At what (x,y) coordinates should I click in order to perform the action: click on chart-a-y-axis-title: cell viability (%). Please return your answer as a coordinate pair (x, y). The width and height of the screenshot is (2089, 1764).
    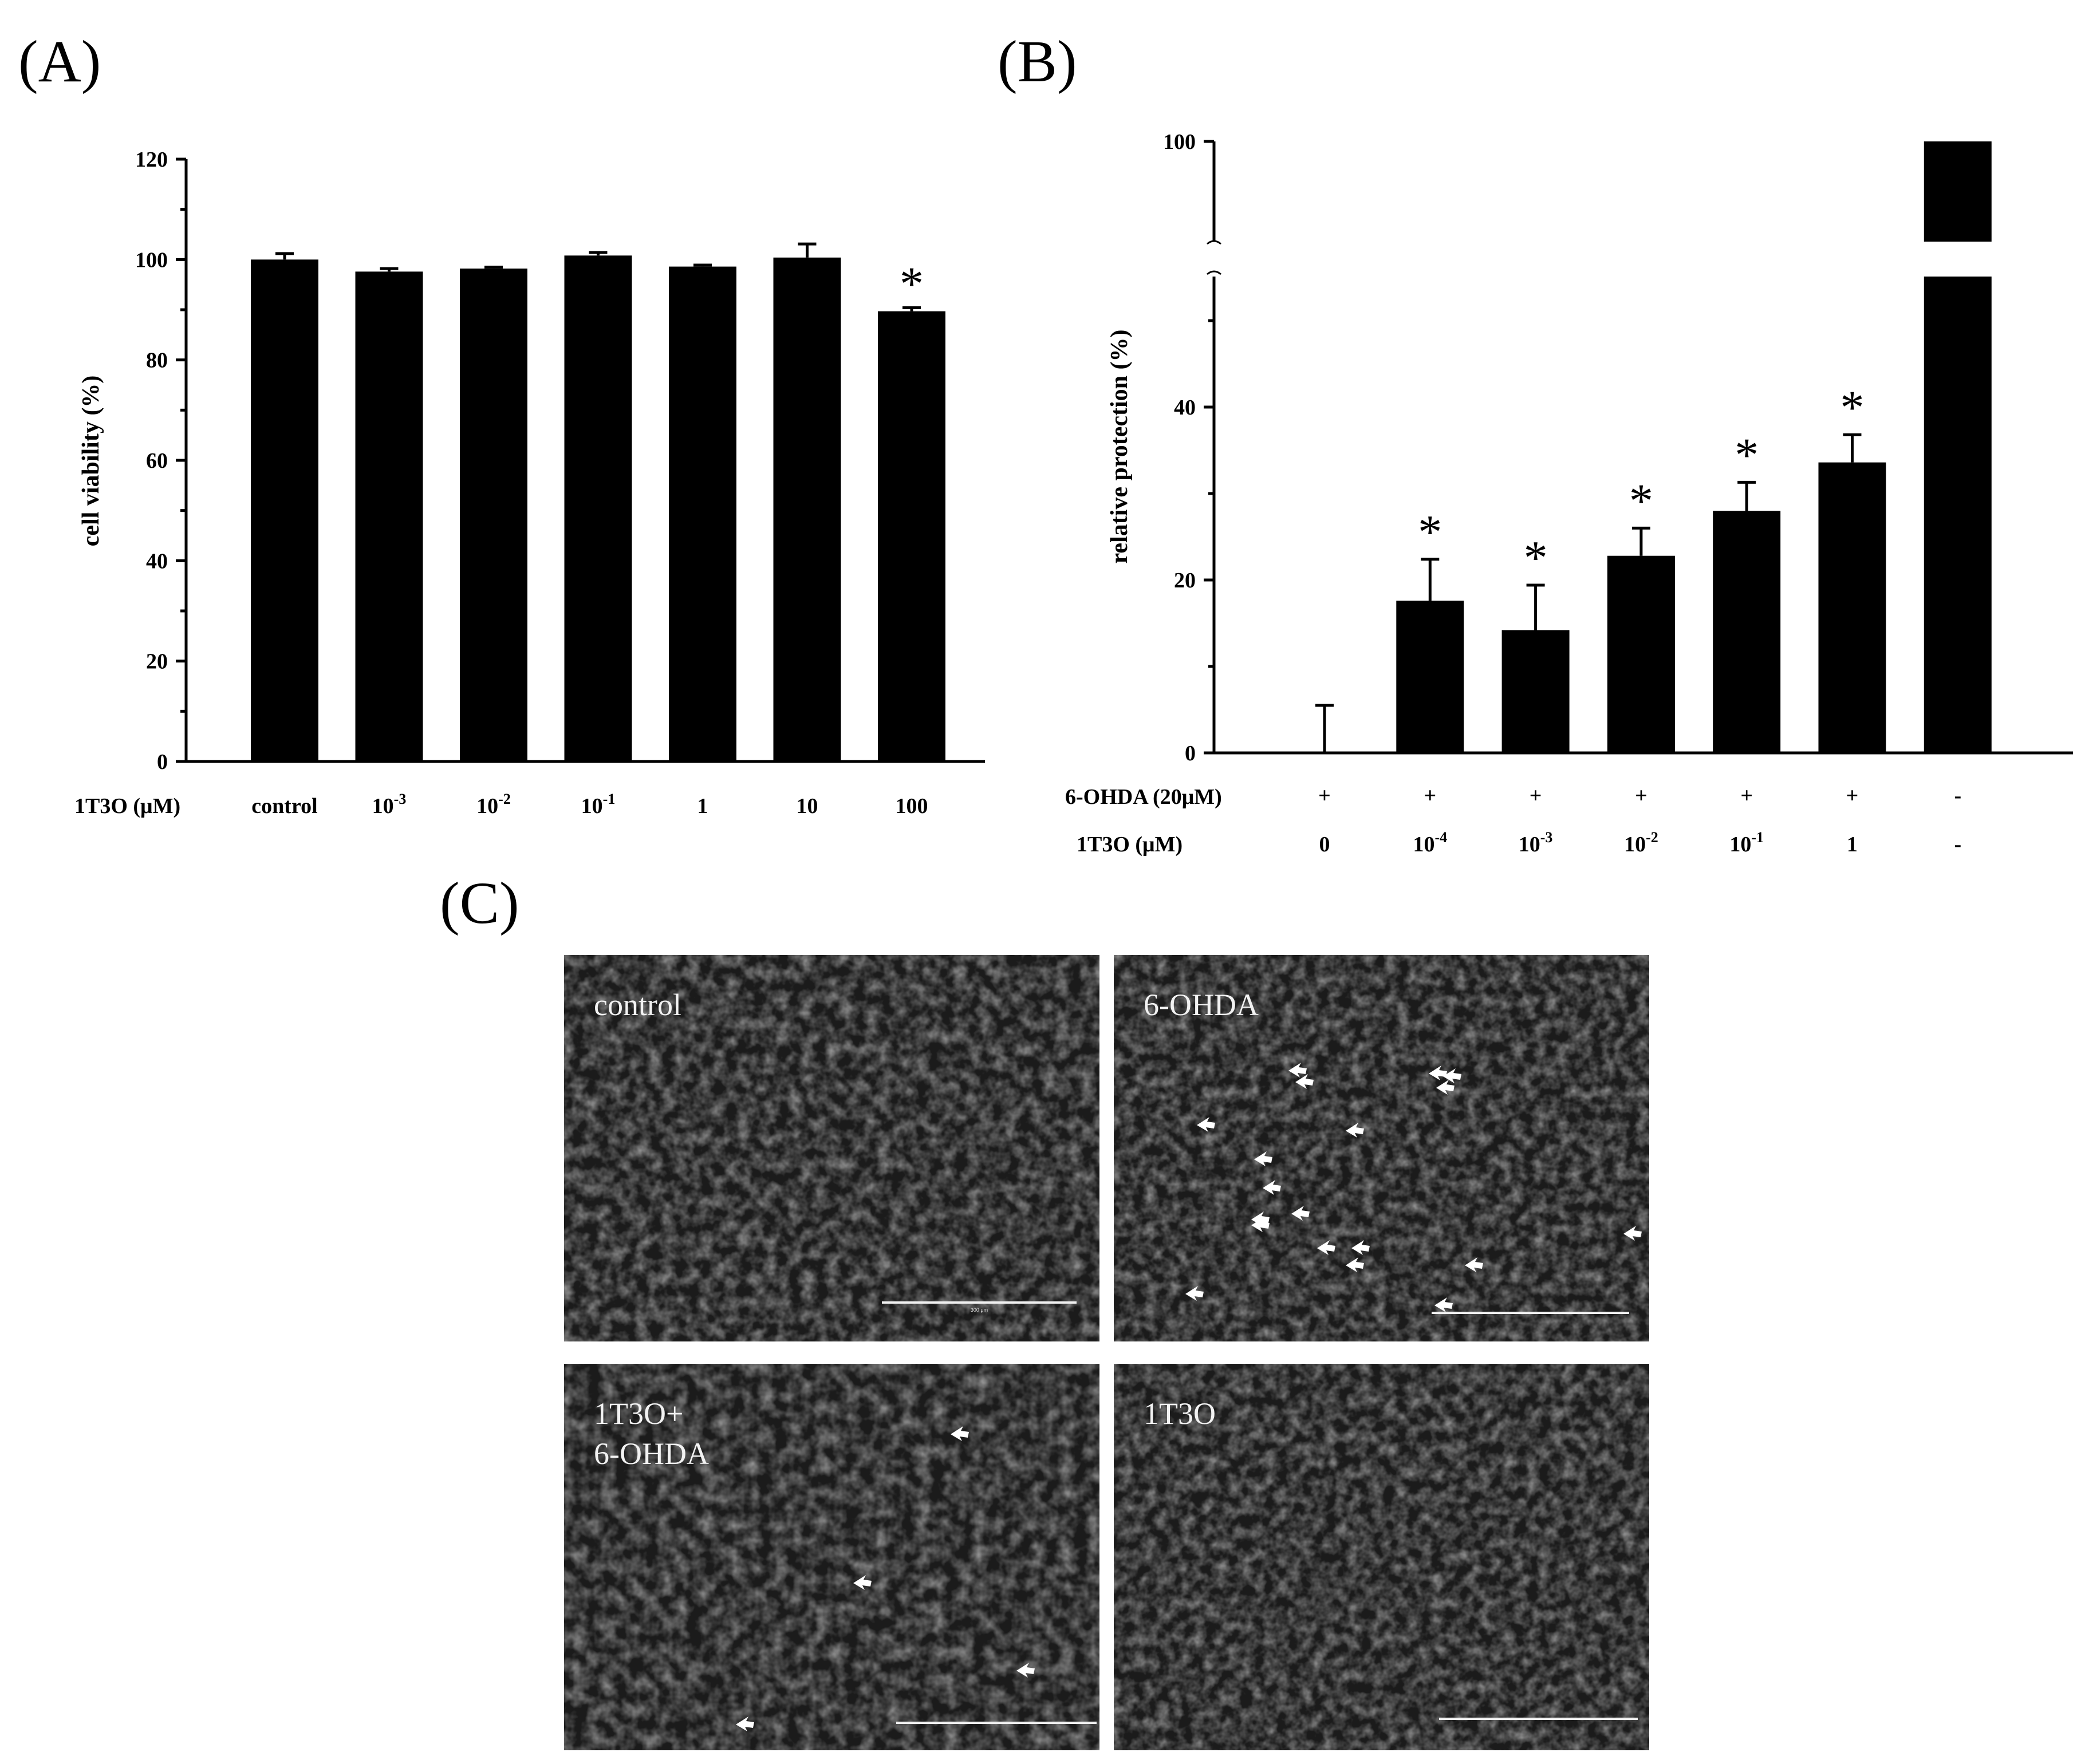
    Looking at the image, I should click on (91, 462).